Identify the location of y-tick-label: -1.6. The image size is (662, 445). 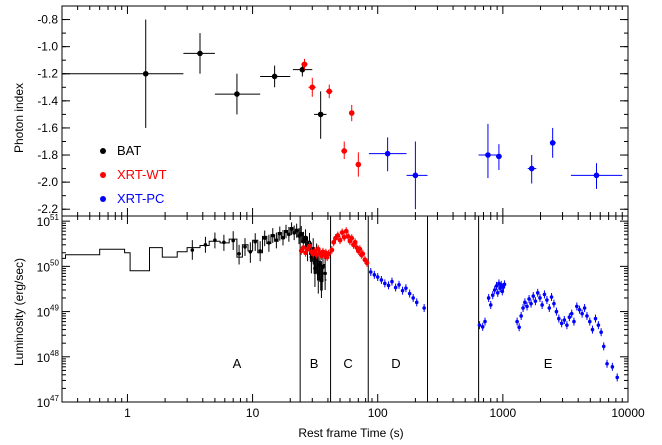
(47, 128).